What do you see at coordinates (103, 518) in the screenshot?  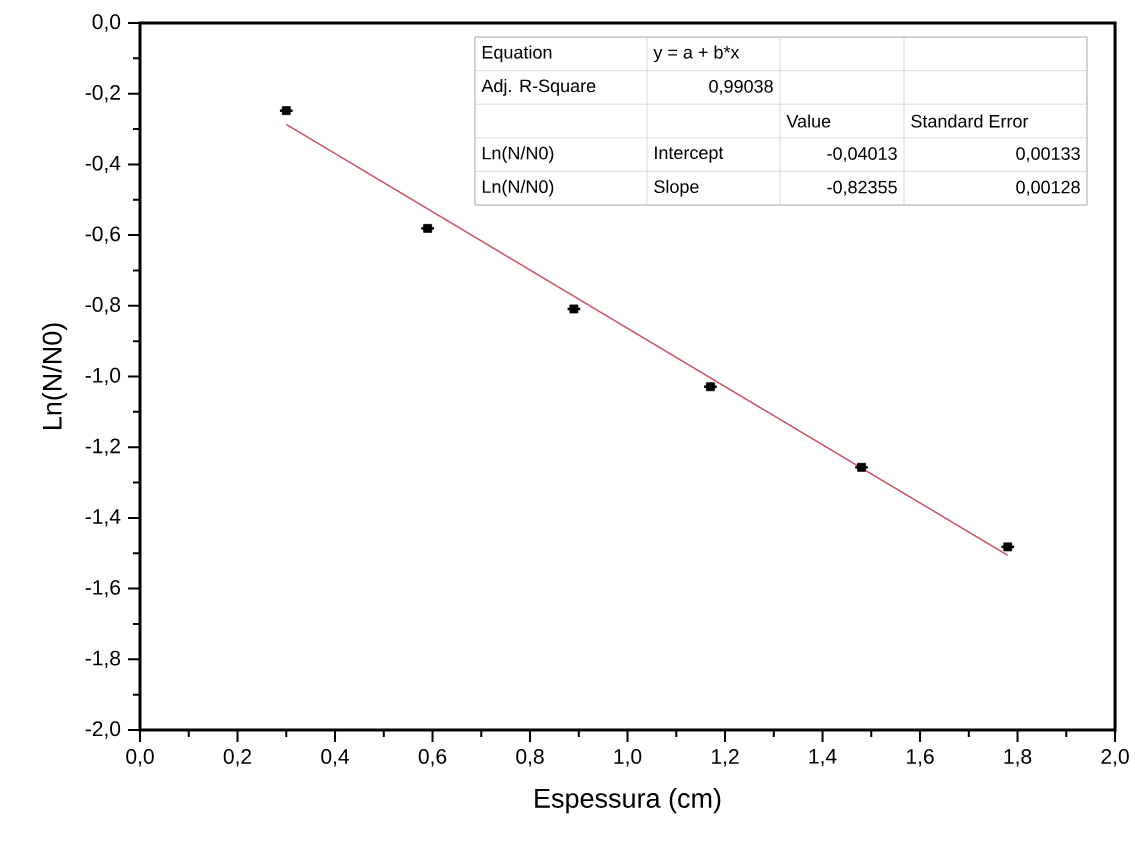 I see `y-tick-label: -1,4` at bounding box center [103, 518].